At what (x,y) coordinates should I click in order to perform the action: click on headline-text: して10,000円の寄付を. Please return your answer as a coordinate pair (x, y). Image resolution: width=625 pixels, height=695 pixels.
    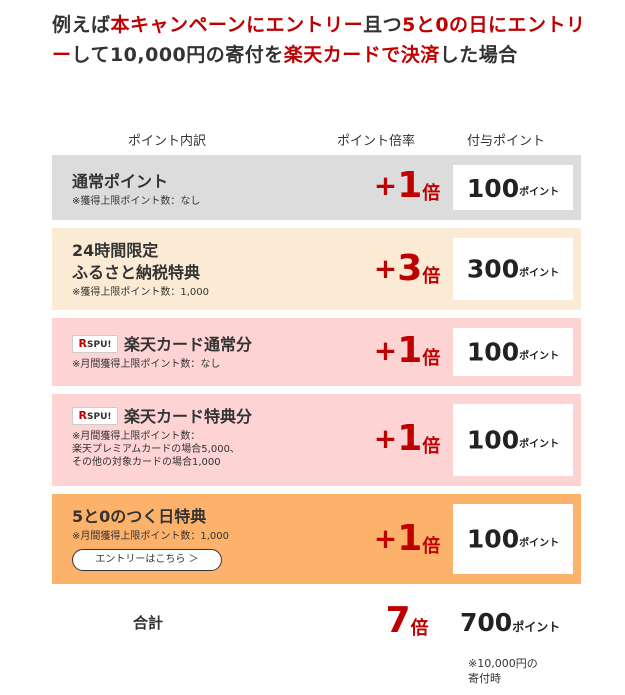
    Looking at the image, I should click on (177, 55).